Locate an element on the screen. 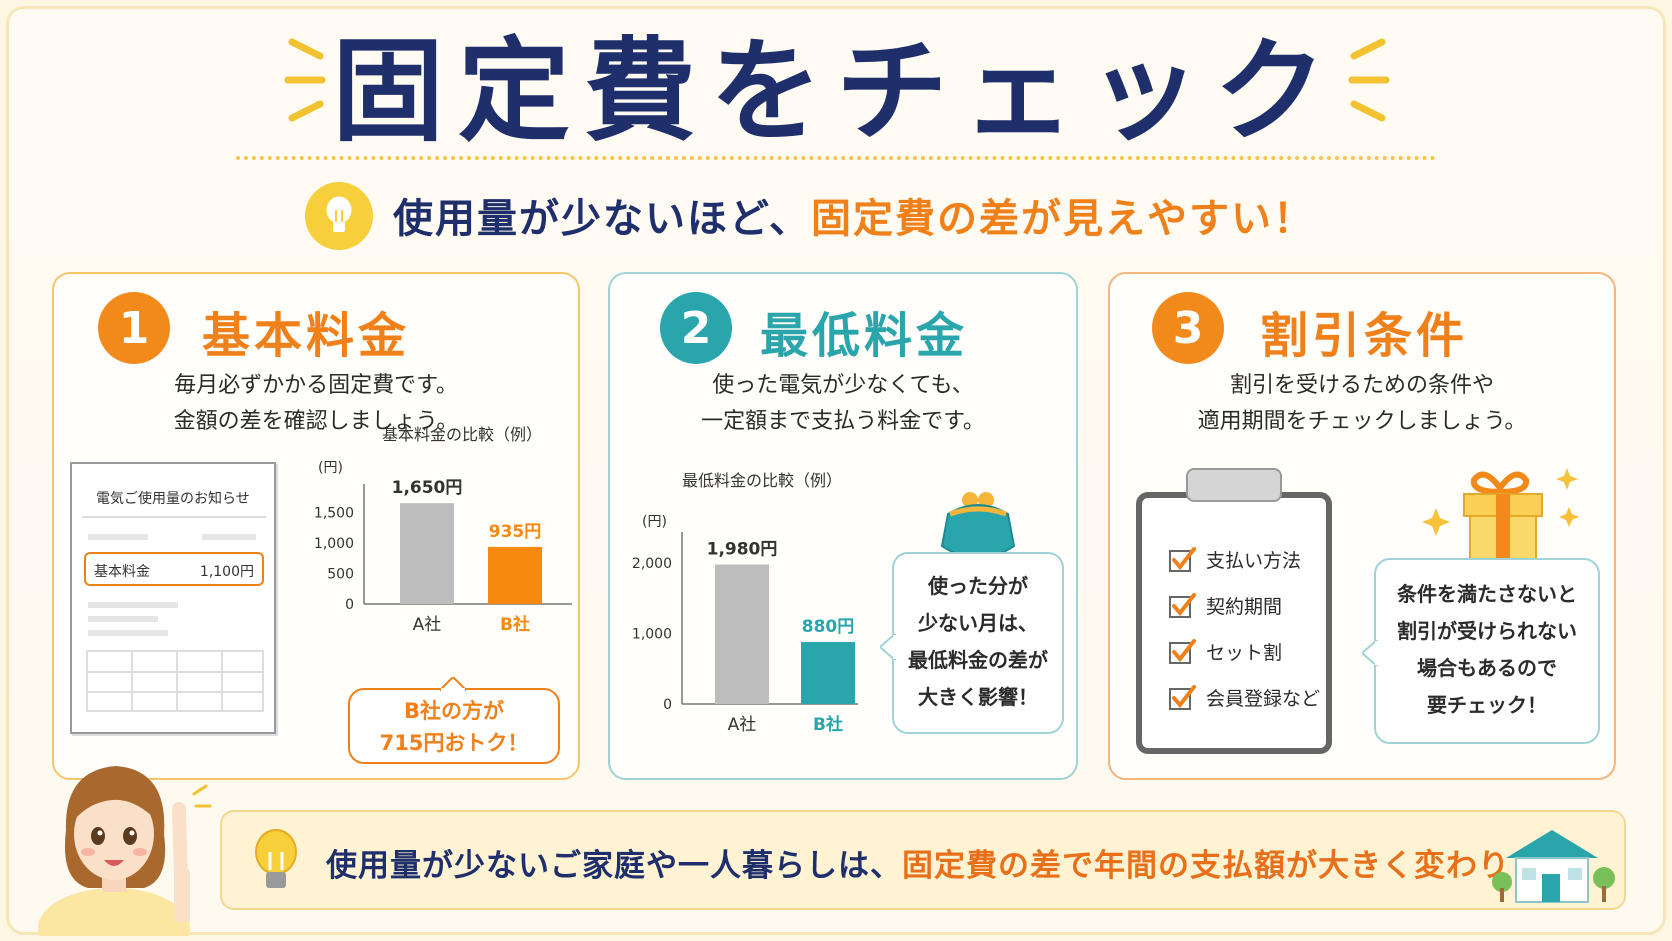  checklist-label: 会員登録など is located at coordinates (1263, 698).